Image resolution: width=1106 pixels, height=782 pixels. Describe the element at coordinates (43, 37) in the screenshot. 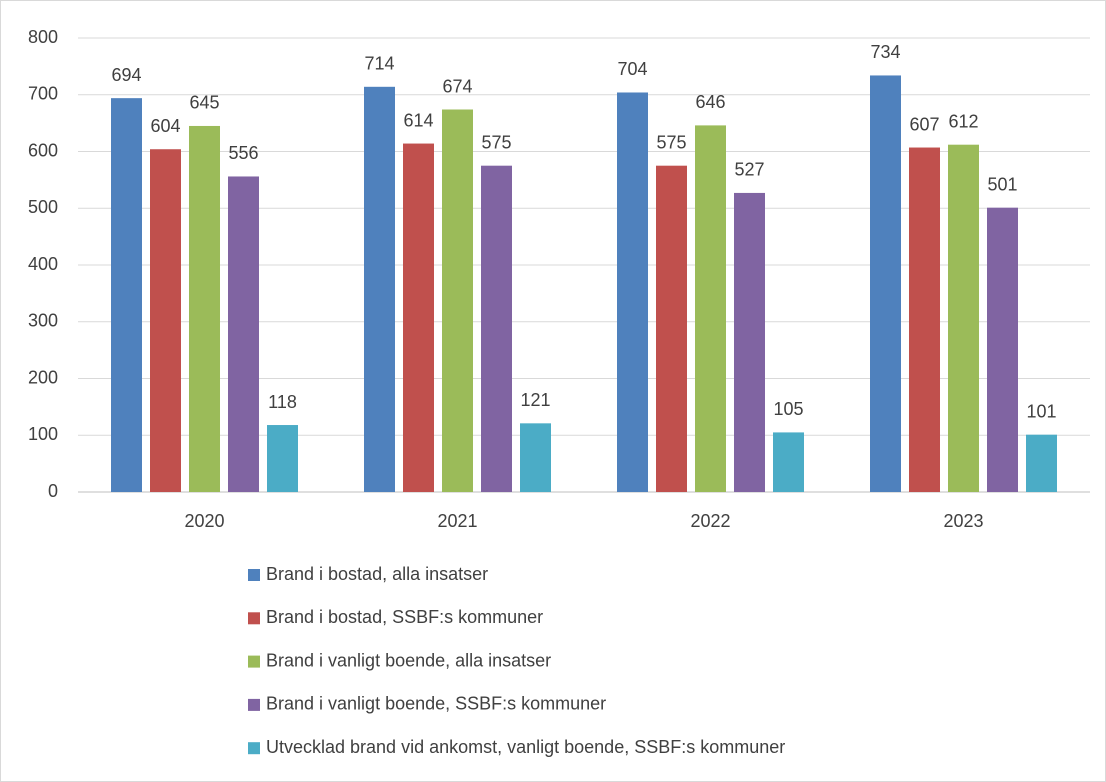

I see `y-tick-label: 800` at that location.